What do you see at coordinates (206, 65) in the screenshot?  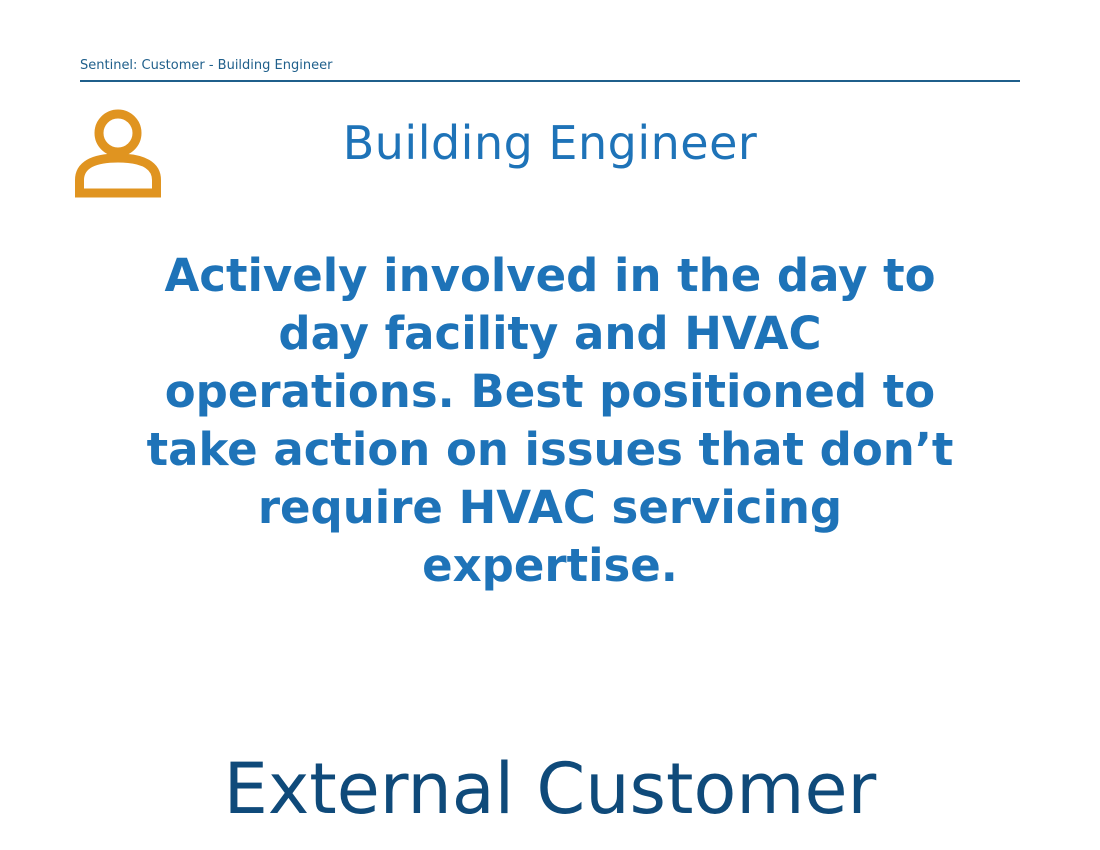 I see `breadcrumb: Sentinel: Customer - Building Engineer` at bounding box center [206, 65].